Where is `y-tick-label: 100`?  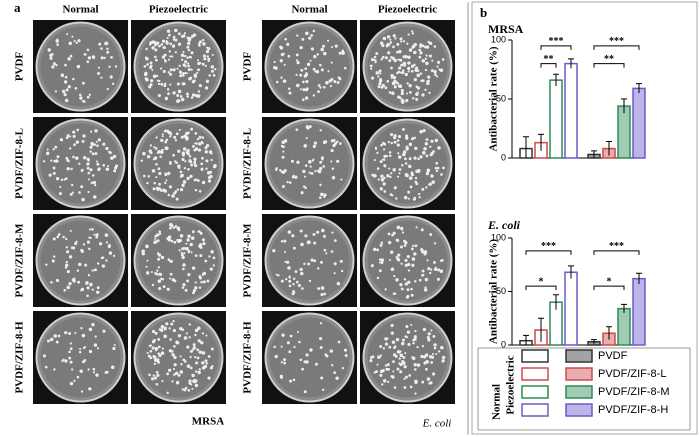 y-tick-label: 100 is located at coordinates (498, 39).